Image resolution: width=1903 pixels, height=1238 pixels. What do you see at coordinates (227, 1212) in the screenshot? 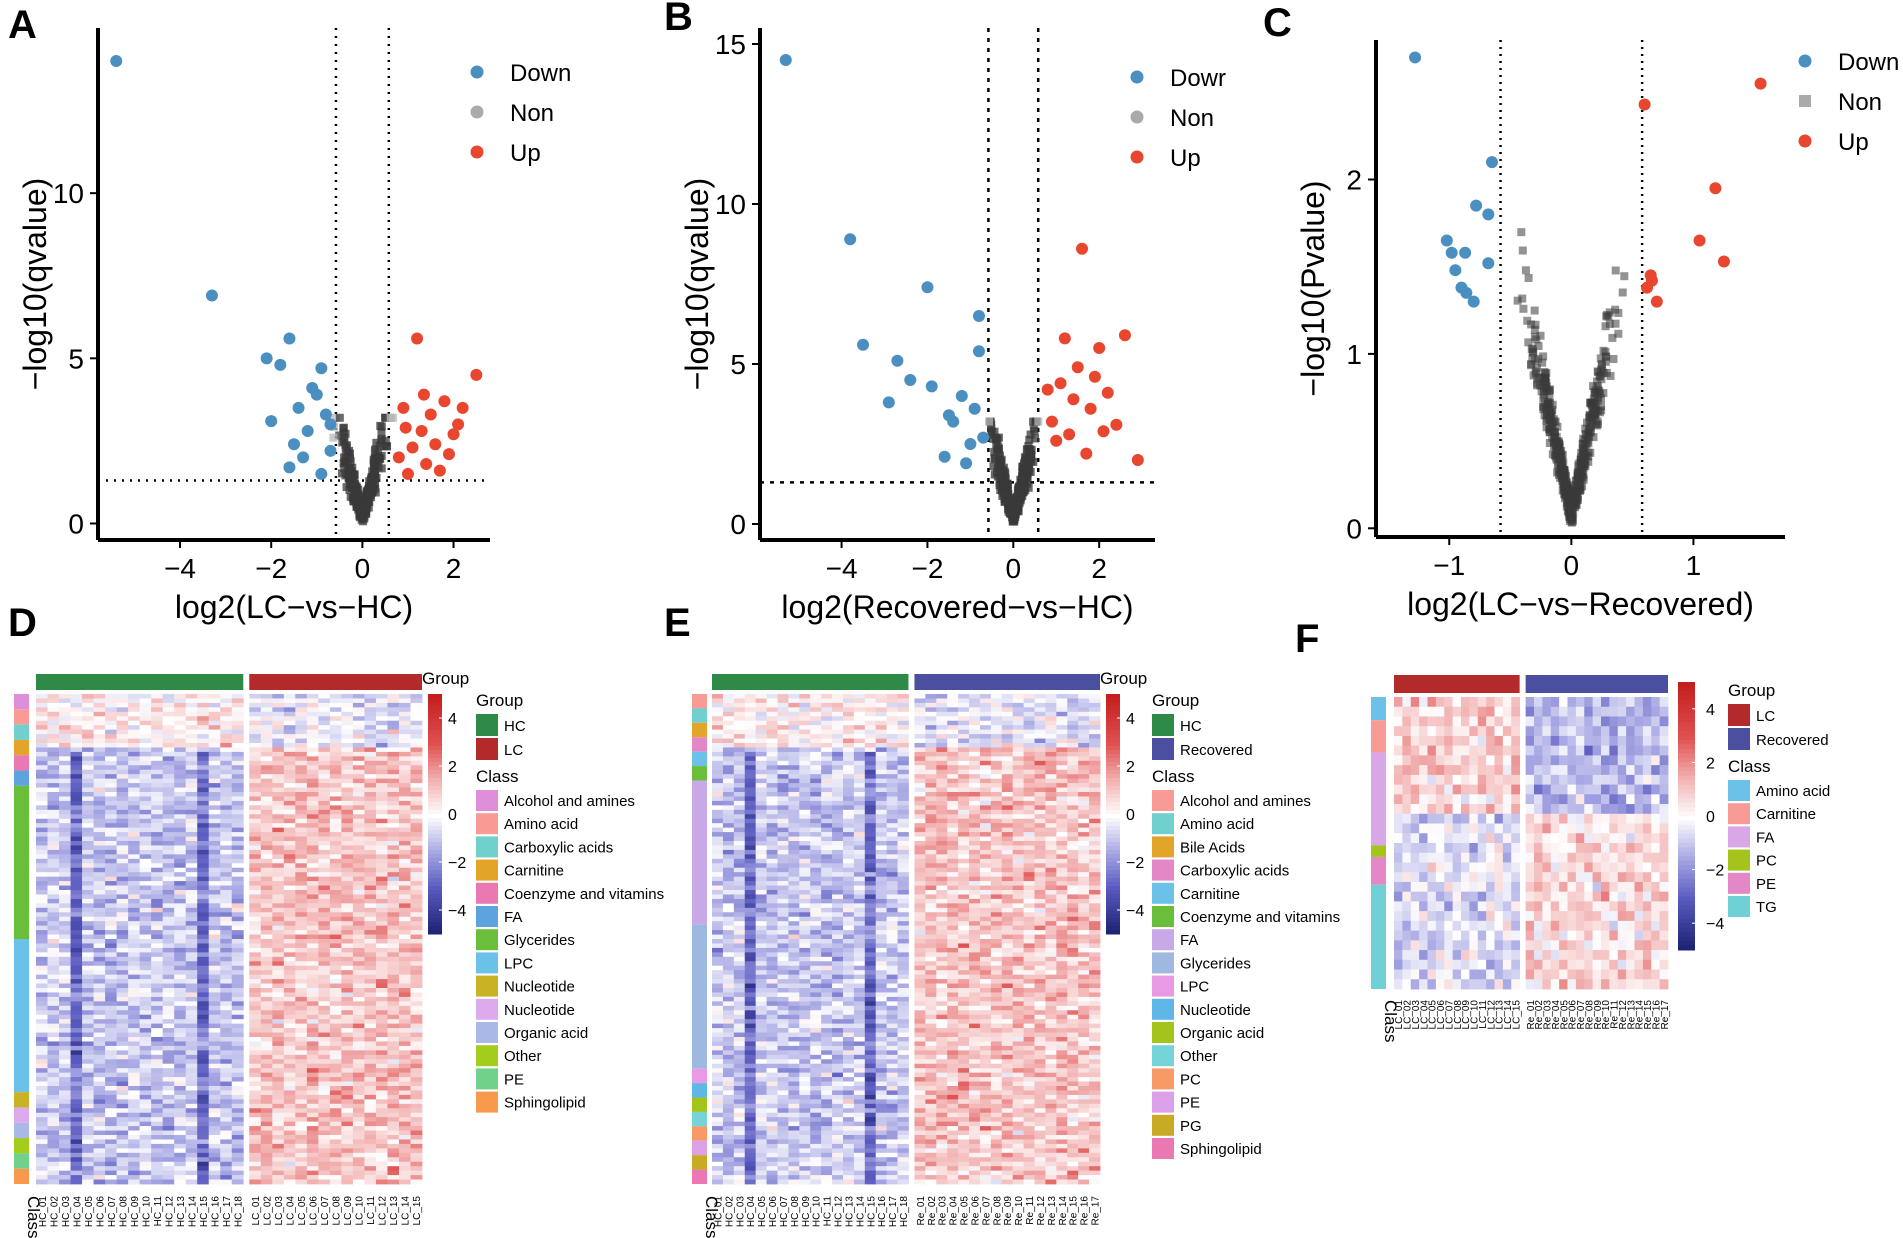
I see `sample-label: HC_17` at bounding box center [227, 1212].